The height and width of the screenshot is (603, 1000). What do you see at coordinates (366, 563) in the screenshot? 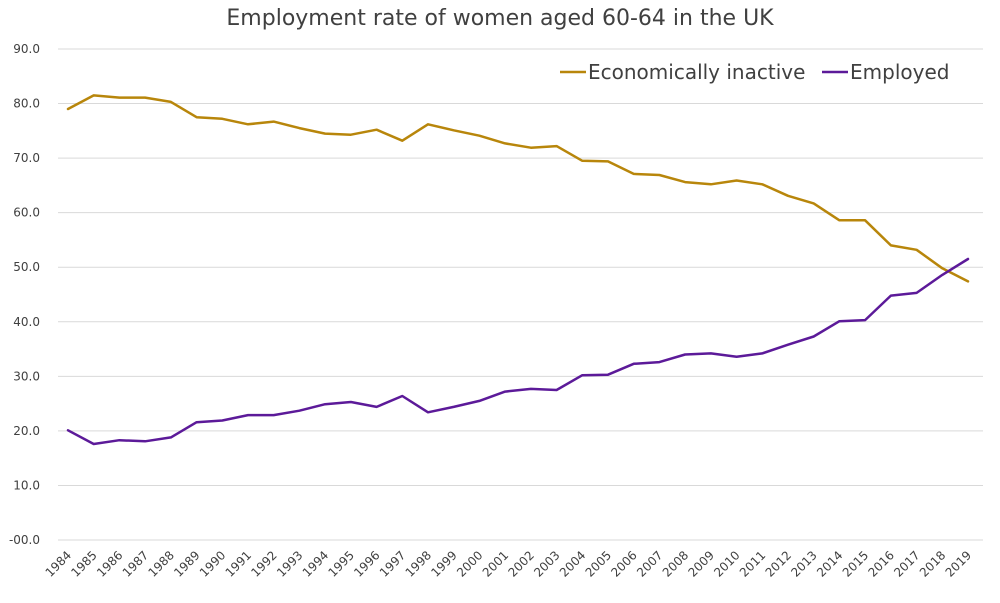
I see `x-tick-label: 1996` at bounding box center [366, 563].